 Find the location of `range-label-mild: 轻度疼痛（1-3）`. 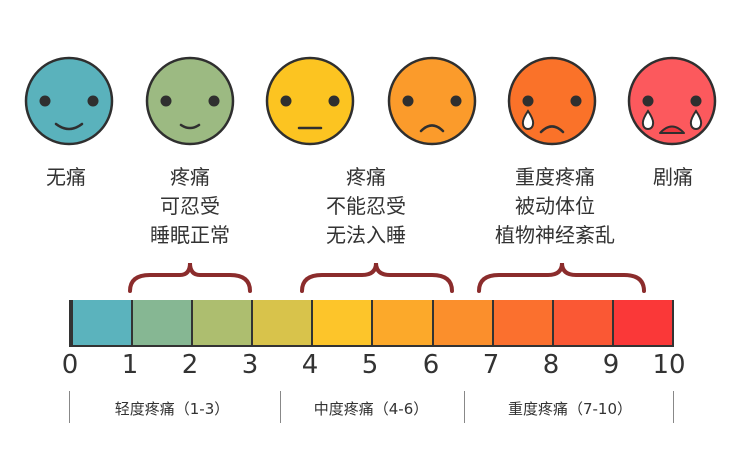

range-label-mild: 轻度疼痛（1-3） is located at coordinates (172, 409).